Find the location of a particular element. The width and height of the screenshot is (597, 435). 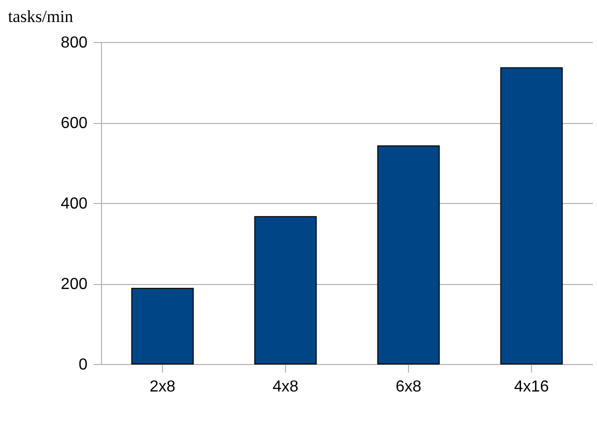

y-tick-label: 0 is located at coordinates (83, 365).